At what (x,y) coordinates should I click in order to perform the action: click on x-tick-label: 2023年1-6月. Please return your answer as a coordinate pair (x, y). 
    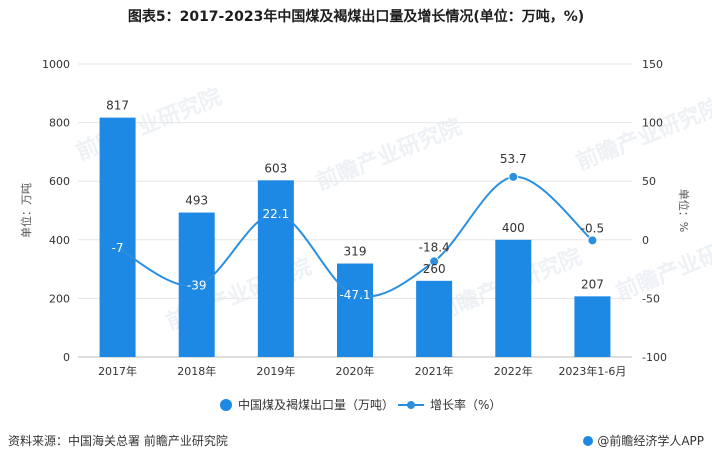
    Looking at the image, I should click on (592, 371).